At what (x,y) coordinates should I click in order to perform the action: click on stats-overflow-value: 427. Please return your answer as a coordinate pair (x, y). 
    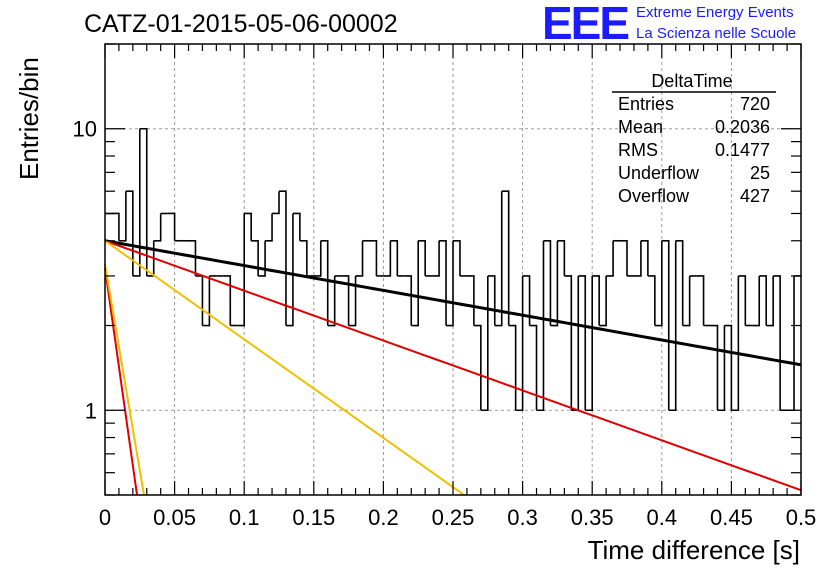
    Looking at the image, I should click on (755, 196).